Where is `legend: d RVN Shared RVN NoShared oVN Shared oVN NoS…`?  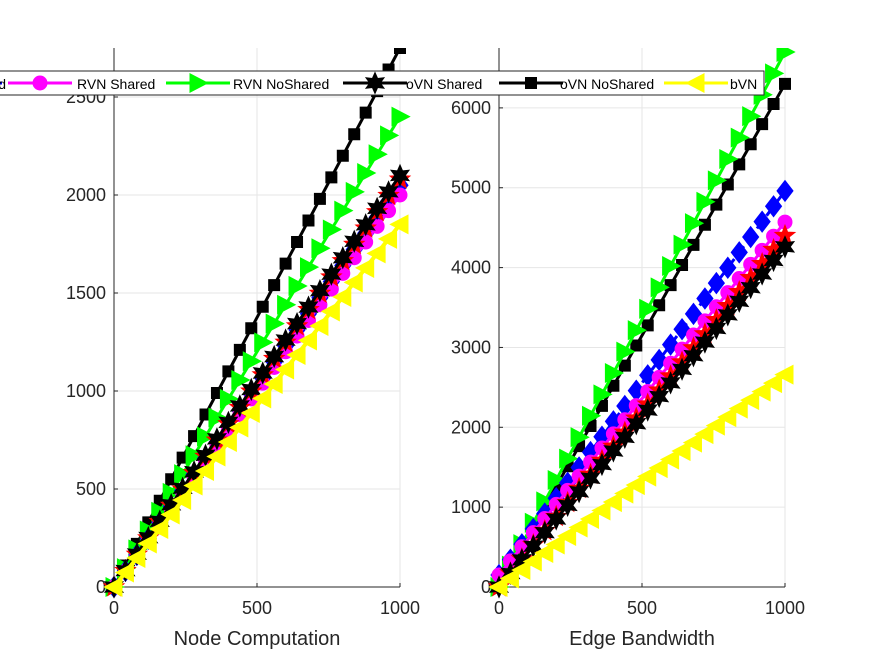
legend: d RVN Shared RVN NoShared oVN Shared oVN NoS… is located at coordinates (382, 83).